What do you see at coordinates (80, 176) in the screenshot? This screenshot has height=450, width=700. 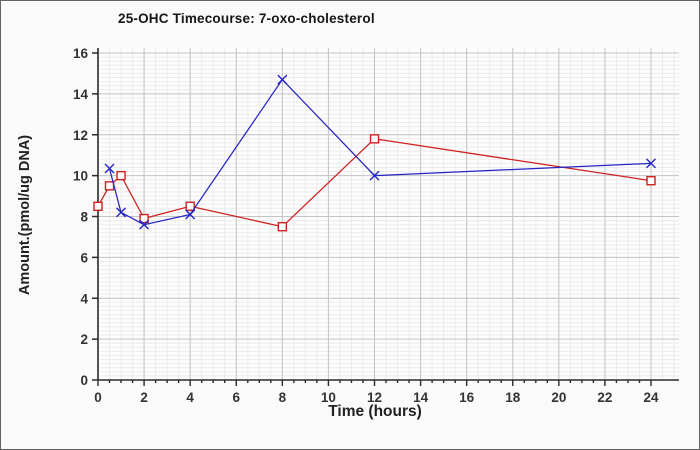 I see `y-tick-label: 10` at bounding box center [80, 176].